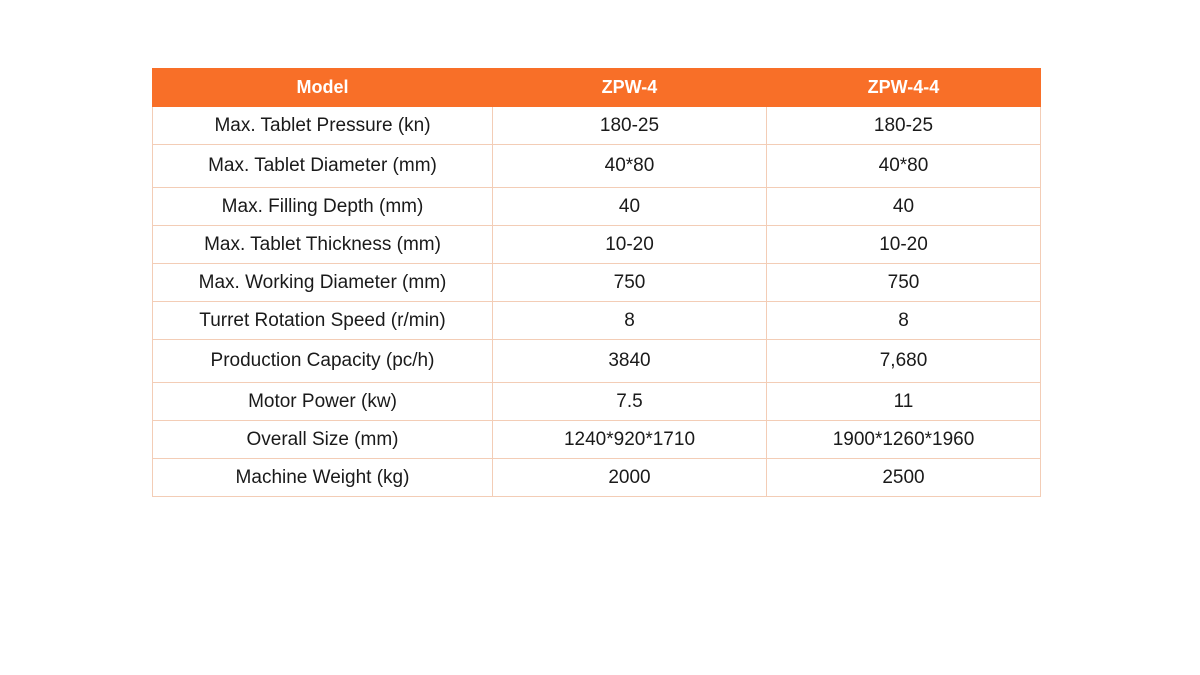 This screenshot has width=1200, height=675. I want to click on table-row: Machine Weight (kg) 2000 2500, so click(596, 477).